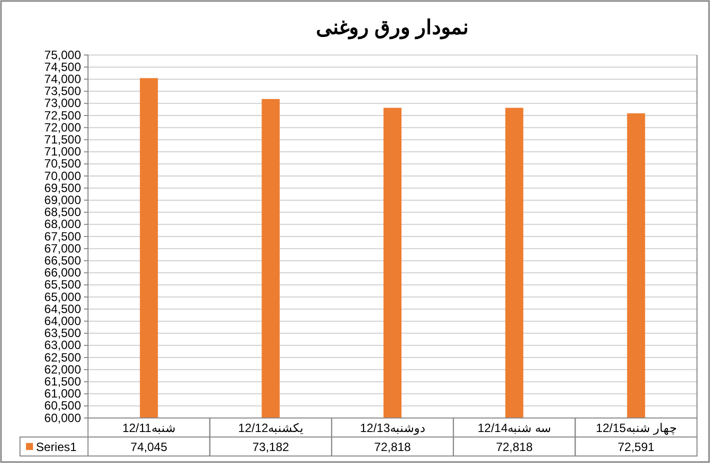 The width and height of the screenshot is (710, 463). Describe the element at coordinates (63, 67) in the screenshot. I see `y-tick-label: 74,500` at that location.